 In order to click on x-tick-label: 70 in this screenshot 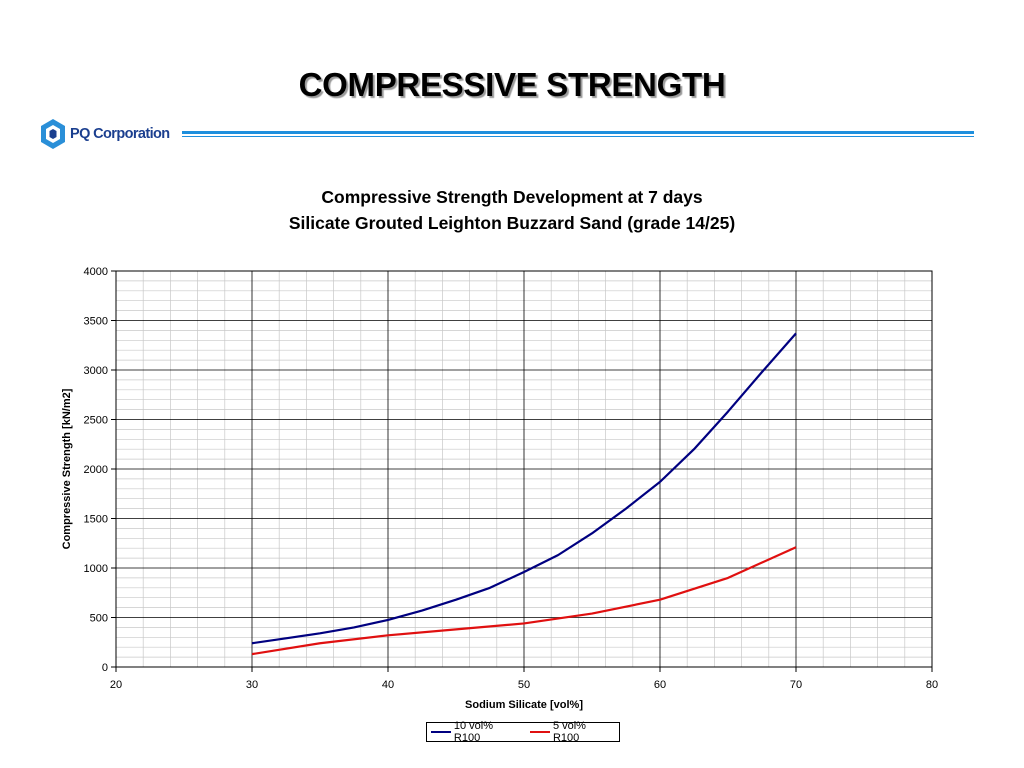, I will do `click(796, 685)`.